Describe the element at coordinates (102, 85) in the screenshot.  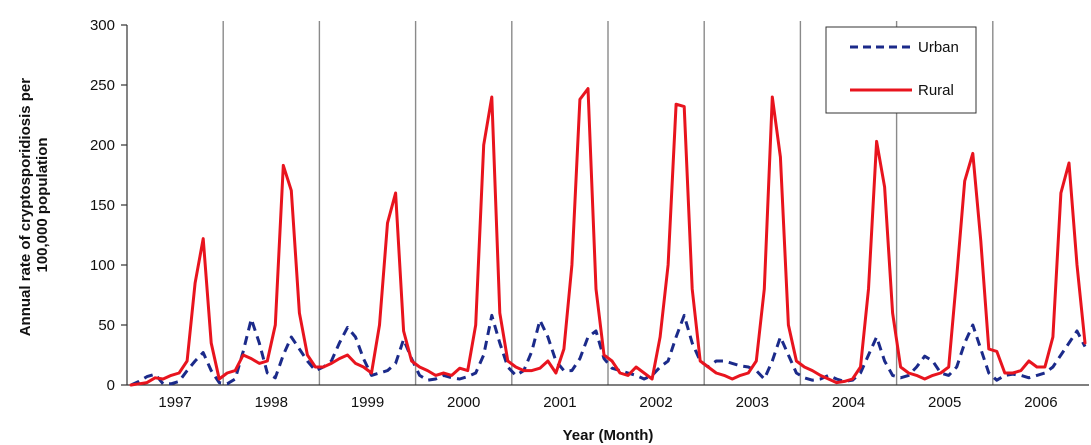
I see `y-tick-label: 250` at that location.